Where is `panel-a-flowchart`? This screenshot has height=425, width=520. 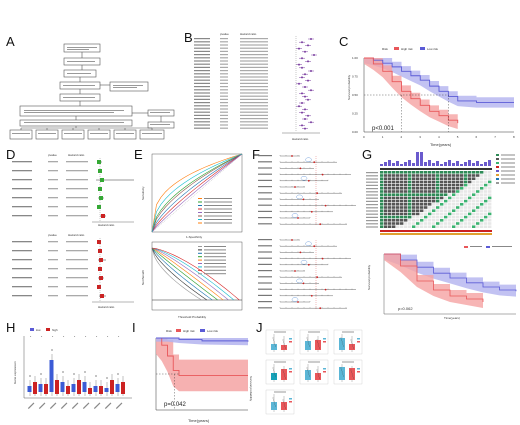
panel-a-flowchart is located at coordinates (92, 91).